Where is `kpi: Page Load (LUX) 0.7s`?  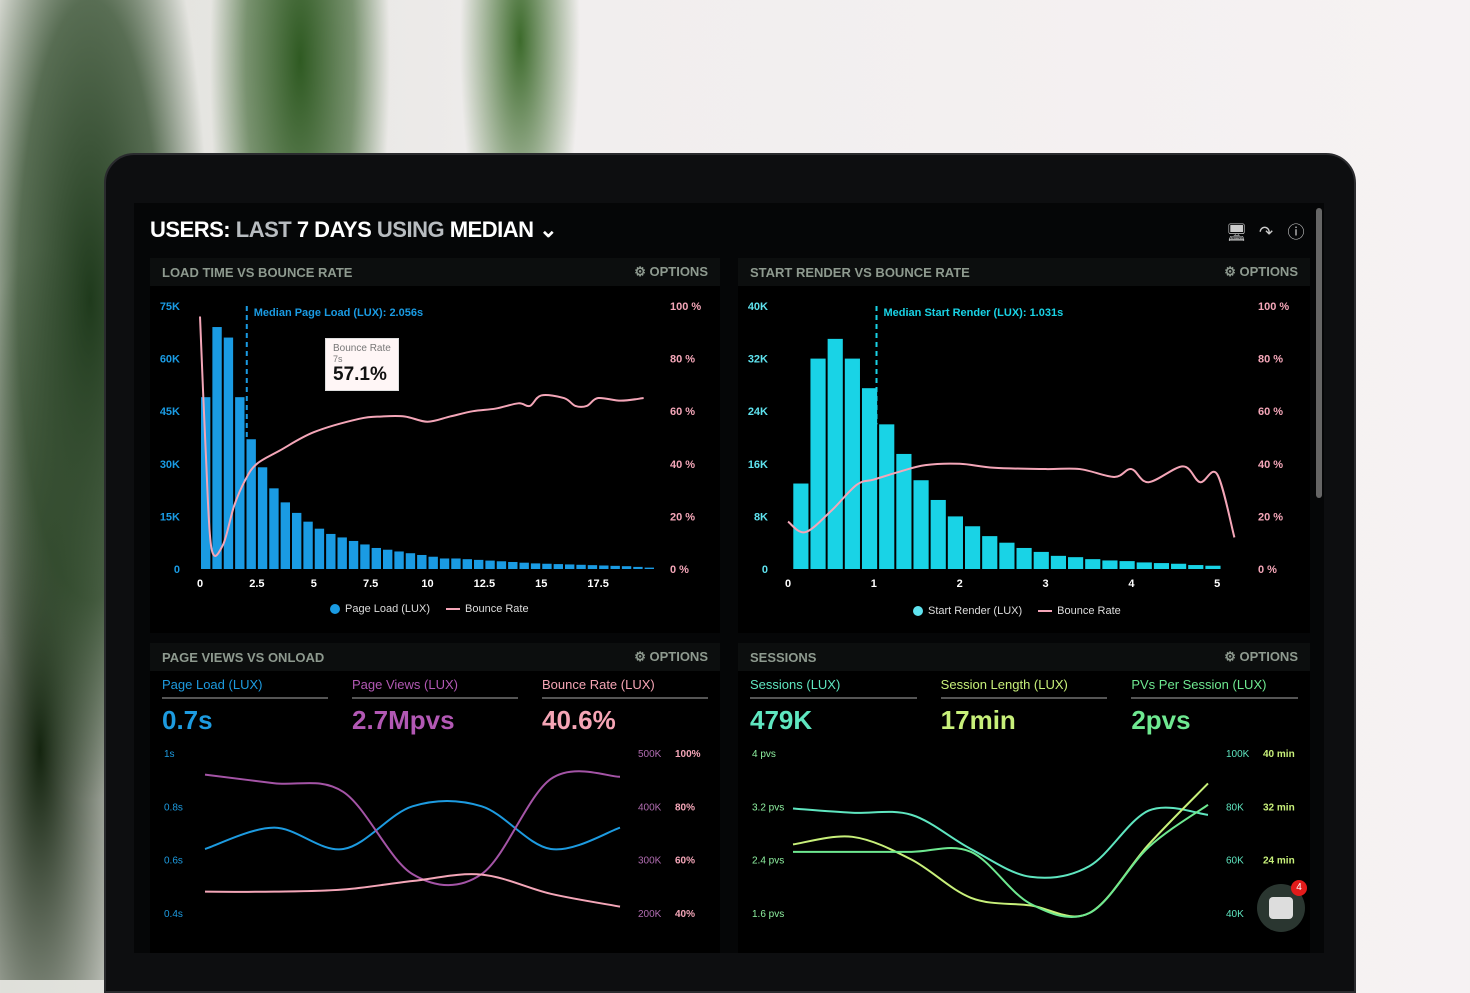
kpi: Page Load (LUX) 0.7s is located at coordinates (245, 706).